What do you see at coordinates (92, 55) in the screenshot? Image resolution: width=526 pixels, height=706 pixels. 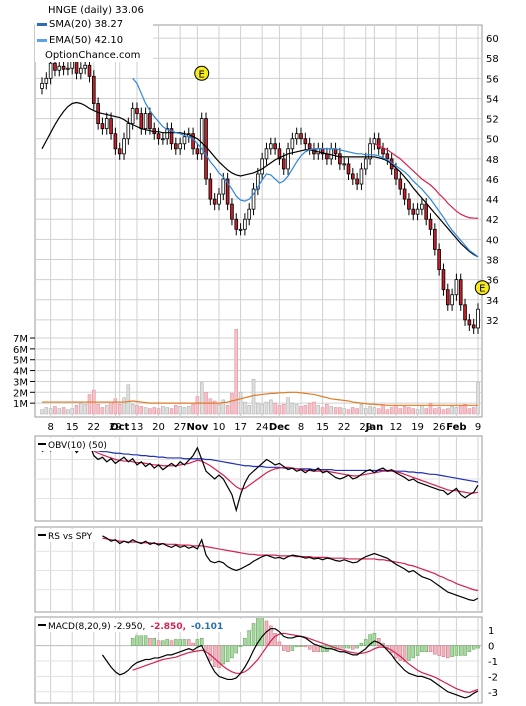 I see `watermark: OptionChance.com` at bounding box center [92, 55].